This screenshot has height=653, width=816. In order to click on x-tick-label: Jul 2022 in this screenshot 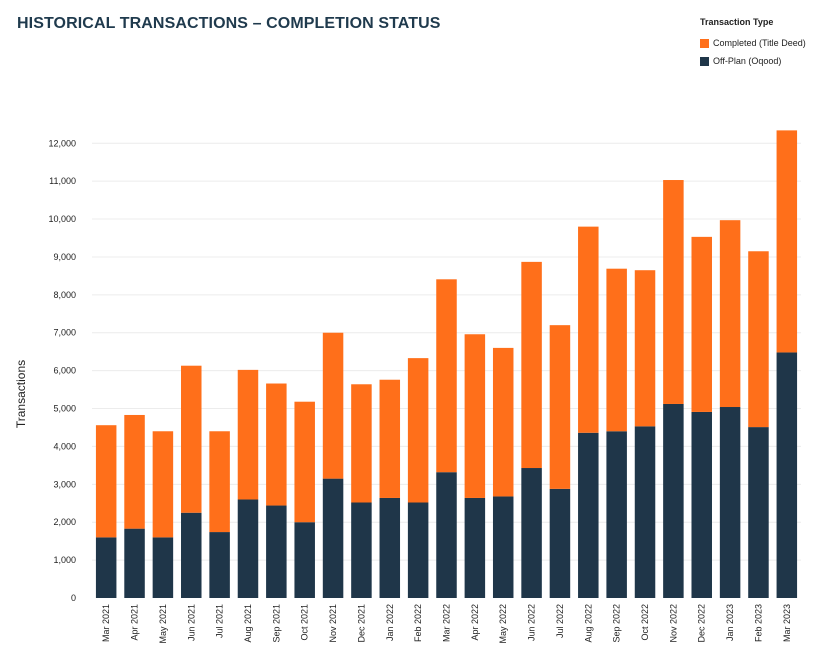, I will do `click(560, 621)`.